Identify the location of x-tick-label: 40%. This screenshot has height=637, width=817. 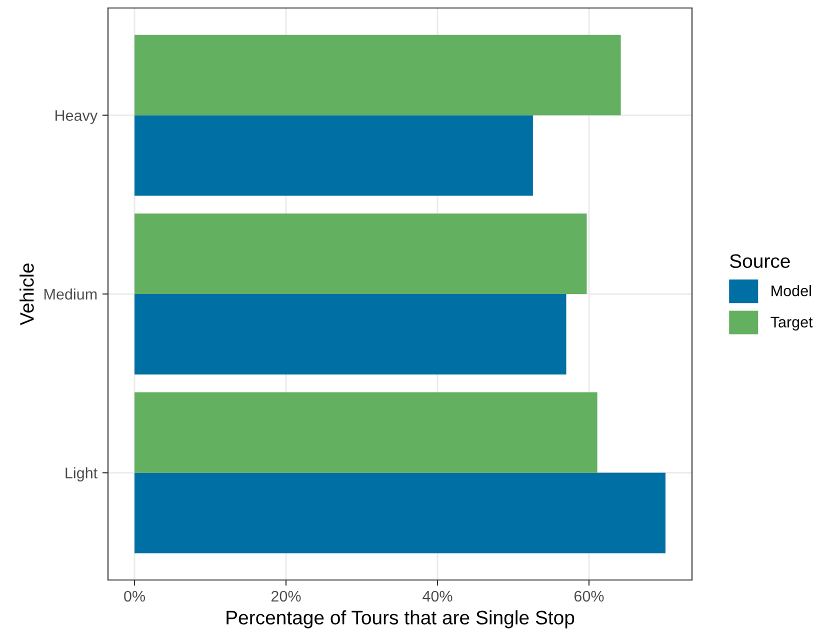
(437, 596).